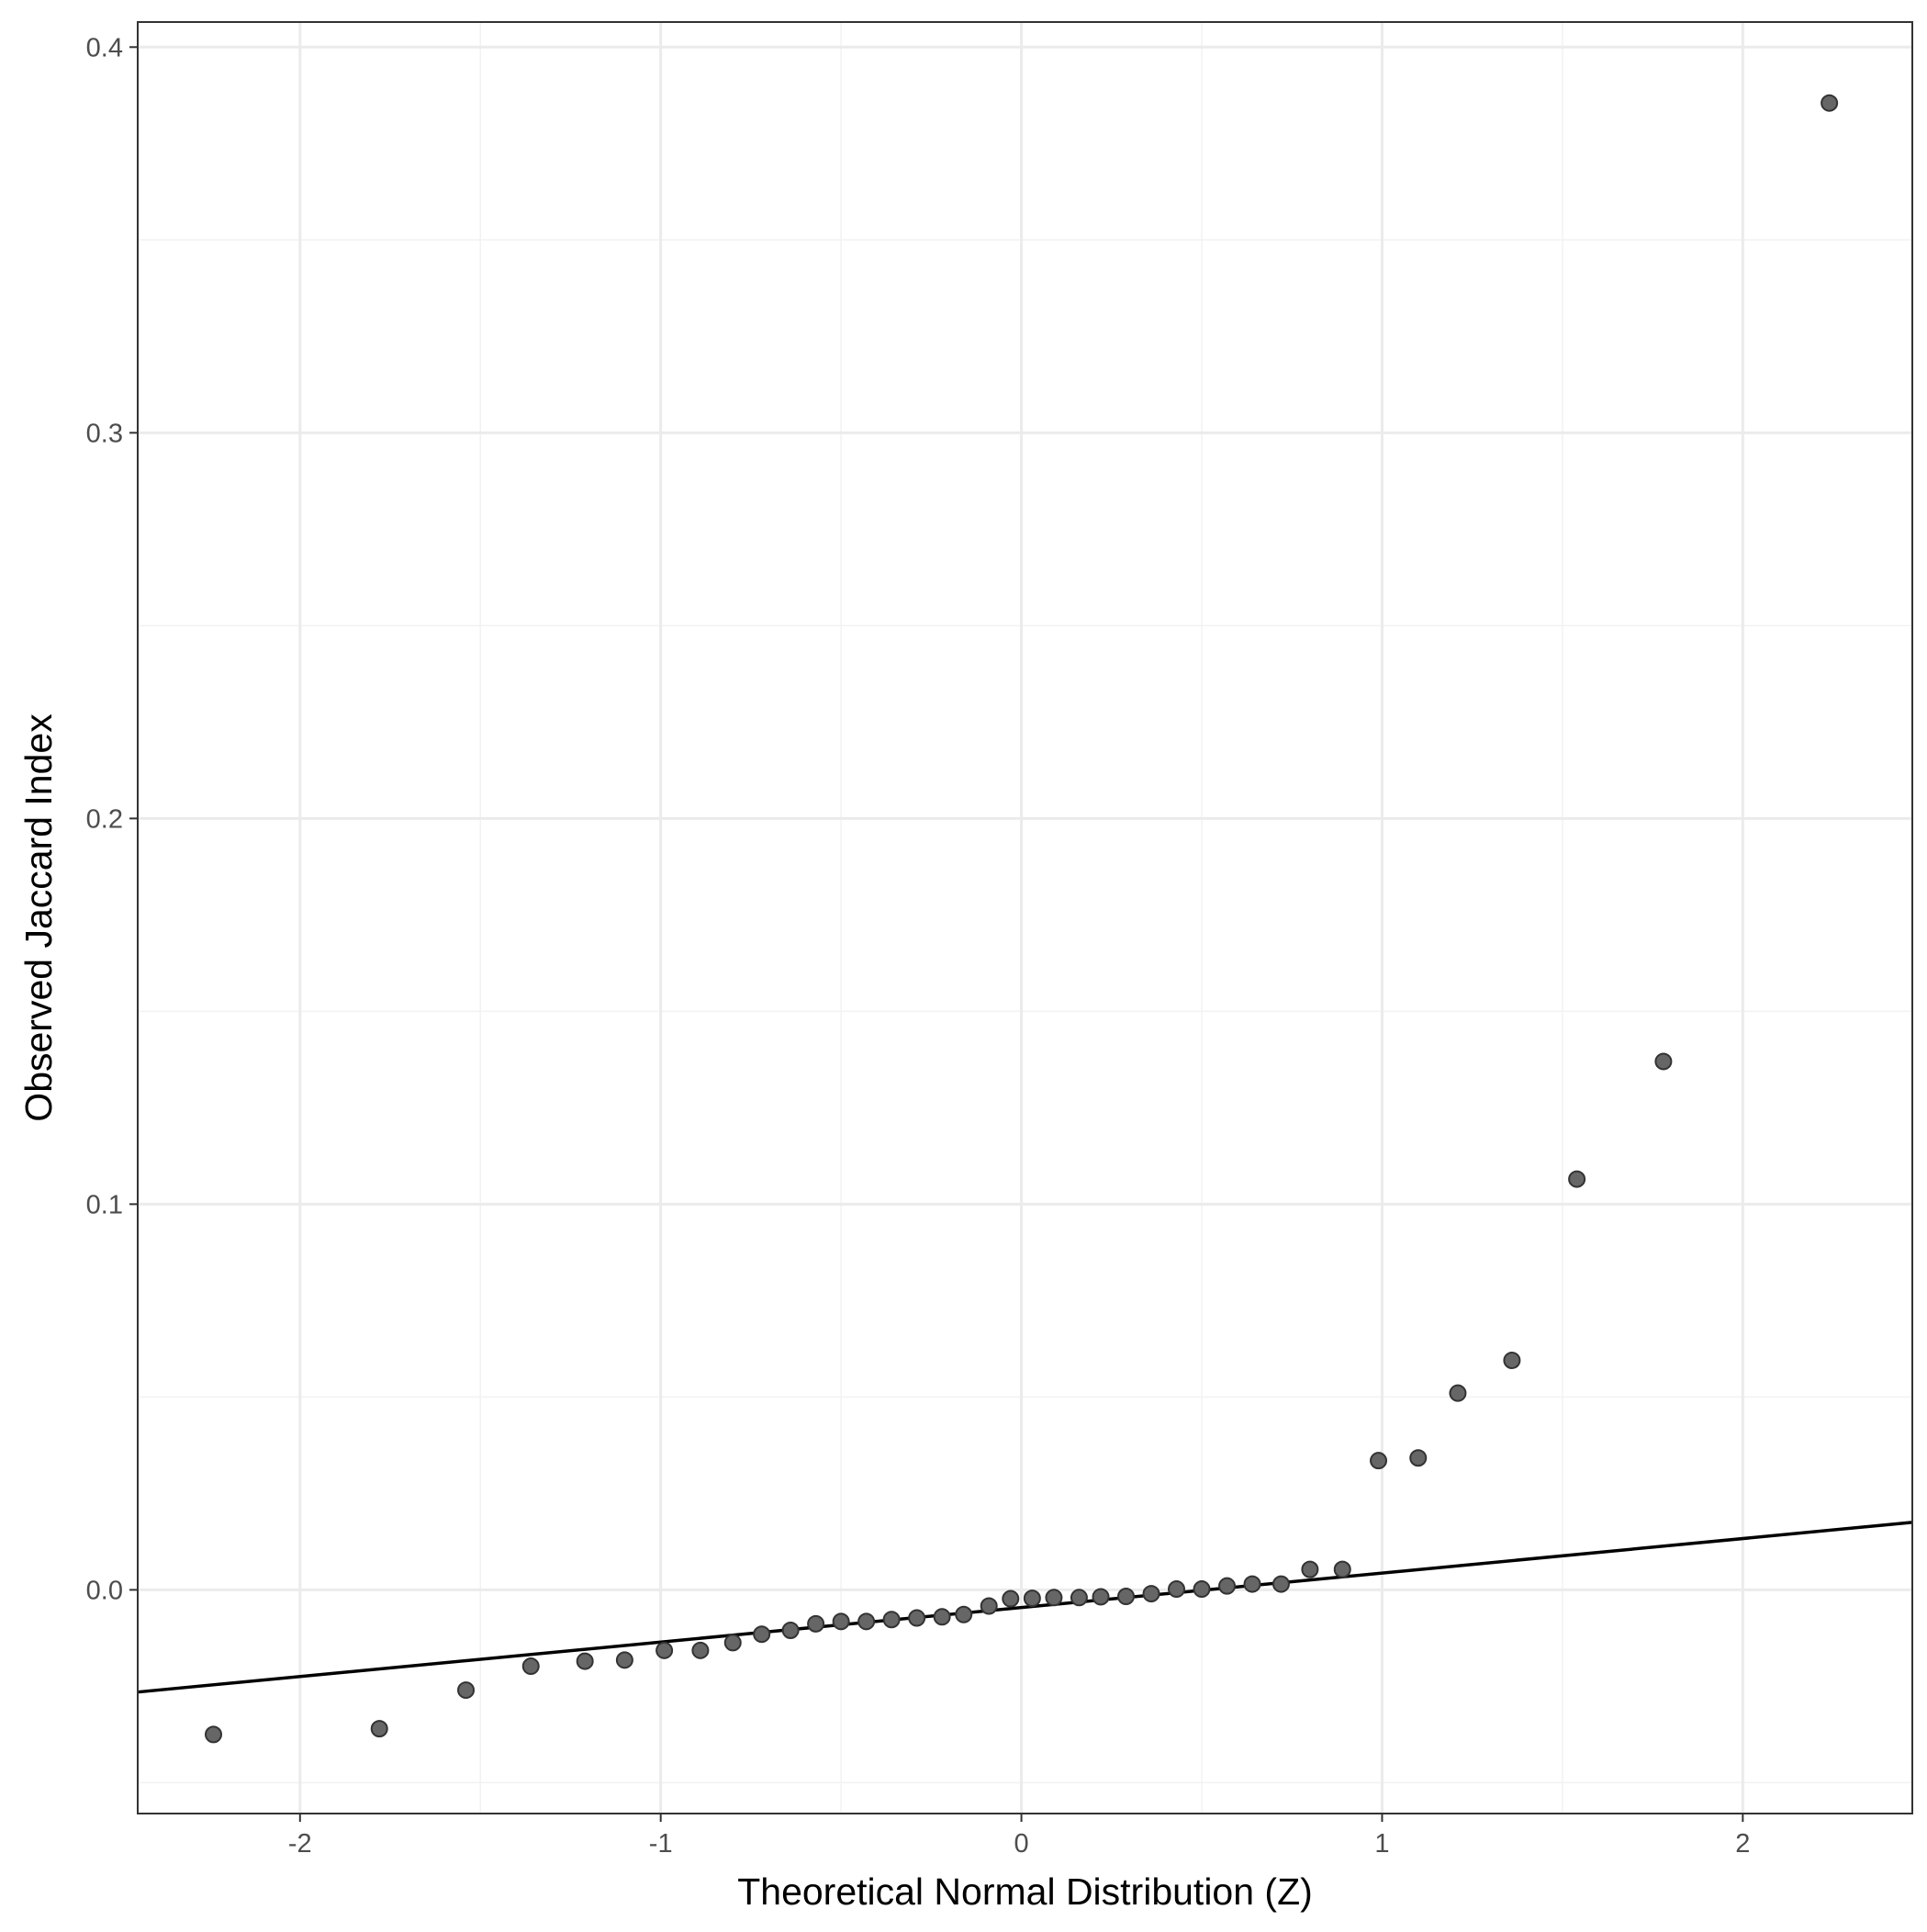 The width and height of the screenshot is (1927, 1932). What do you see at coordinates (105, 47) in the screenshot?
I see `y-tick-label: 0.4` at bounding box center [105, 47].